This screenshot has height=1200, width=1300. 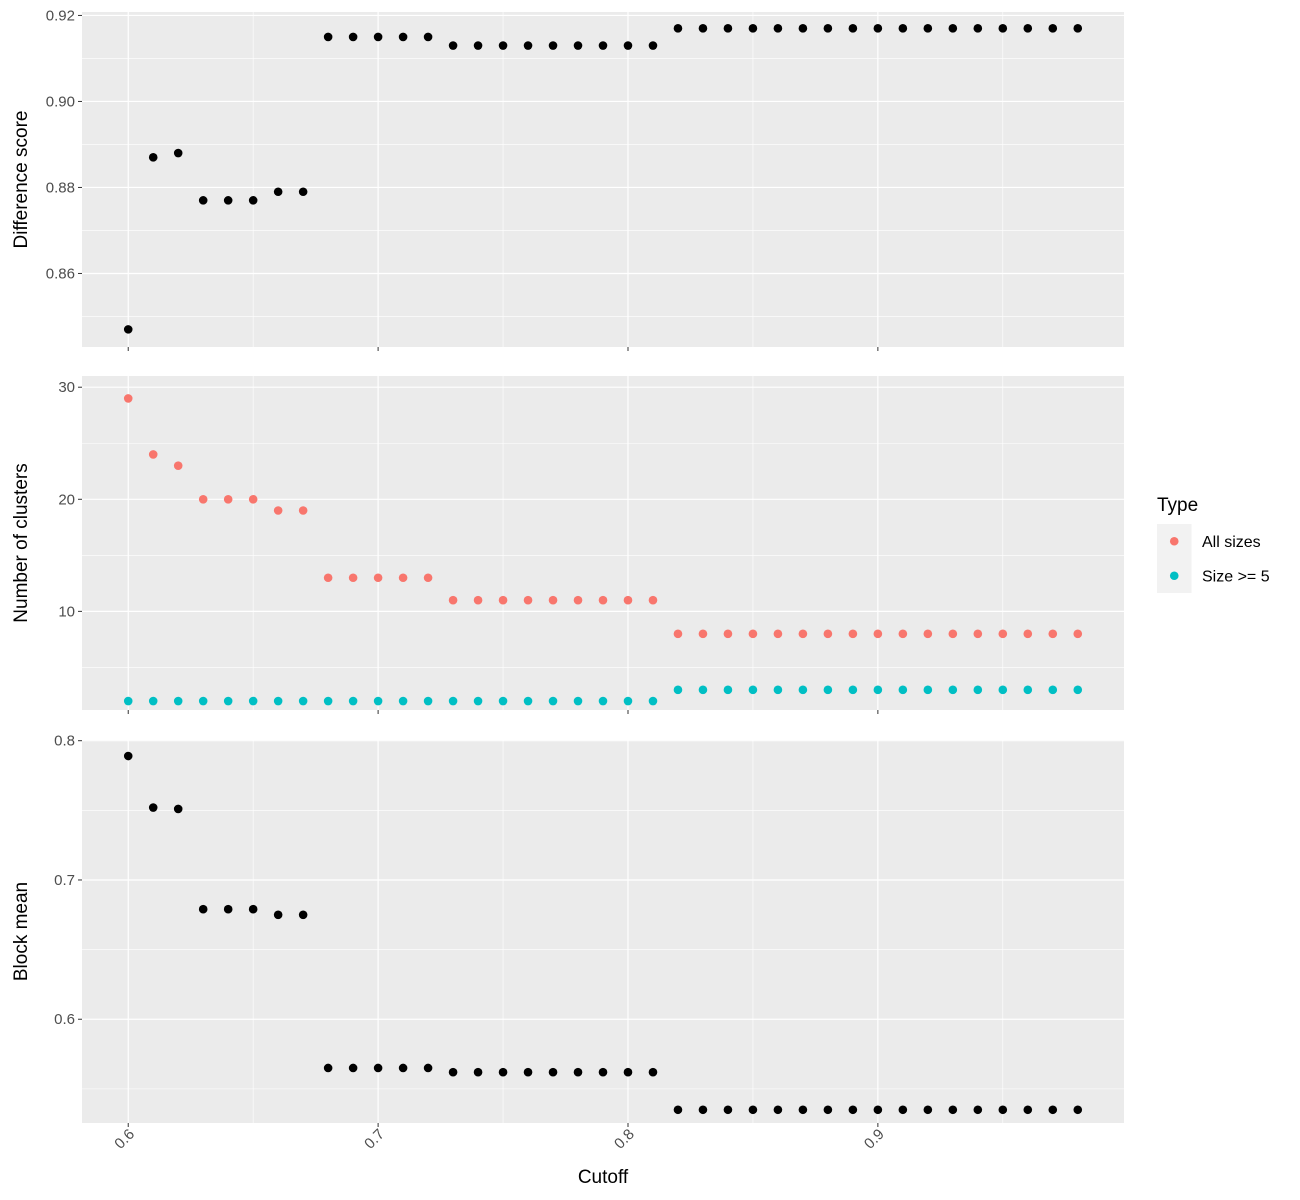 What do you see at coordinates (66, 499) in the screenshot?
I see `y-tick-label: 20` at bounding box center [66, 499].